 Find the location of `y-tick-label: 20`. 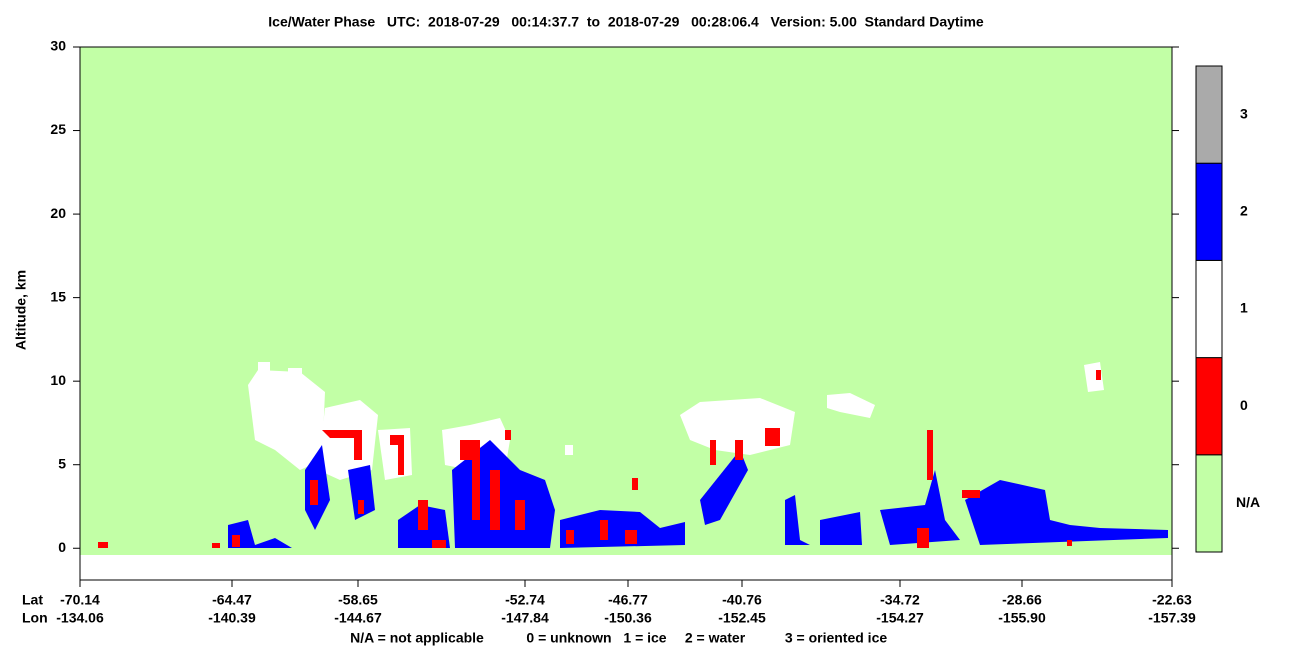

y-tick-label: 20 is located at coordinates (58, 213).